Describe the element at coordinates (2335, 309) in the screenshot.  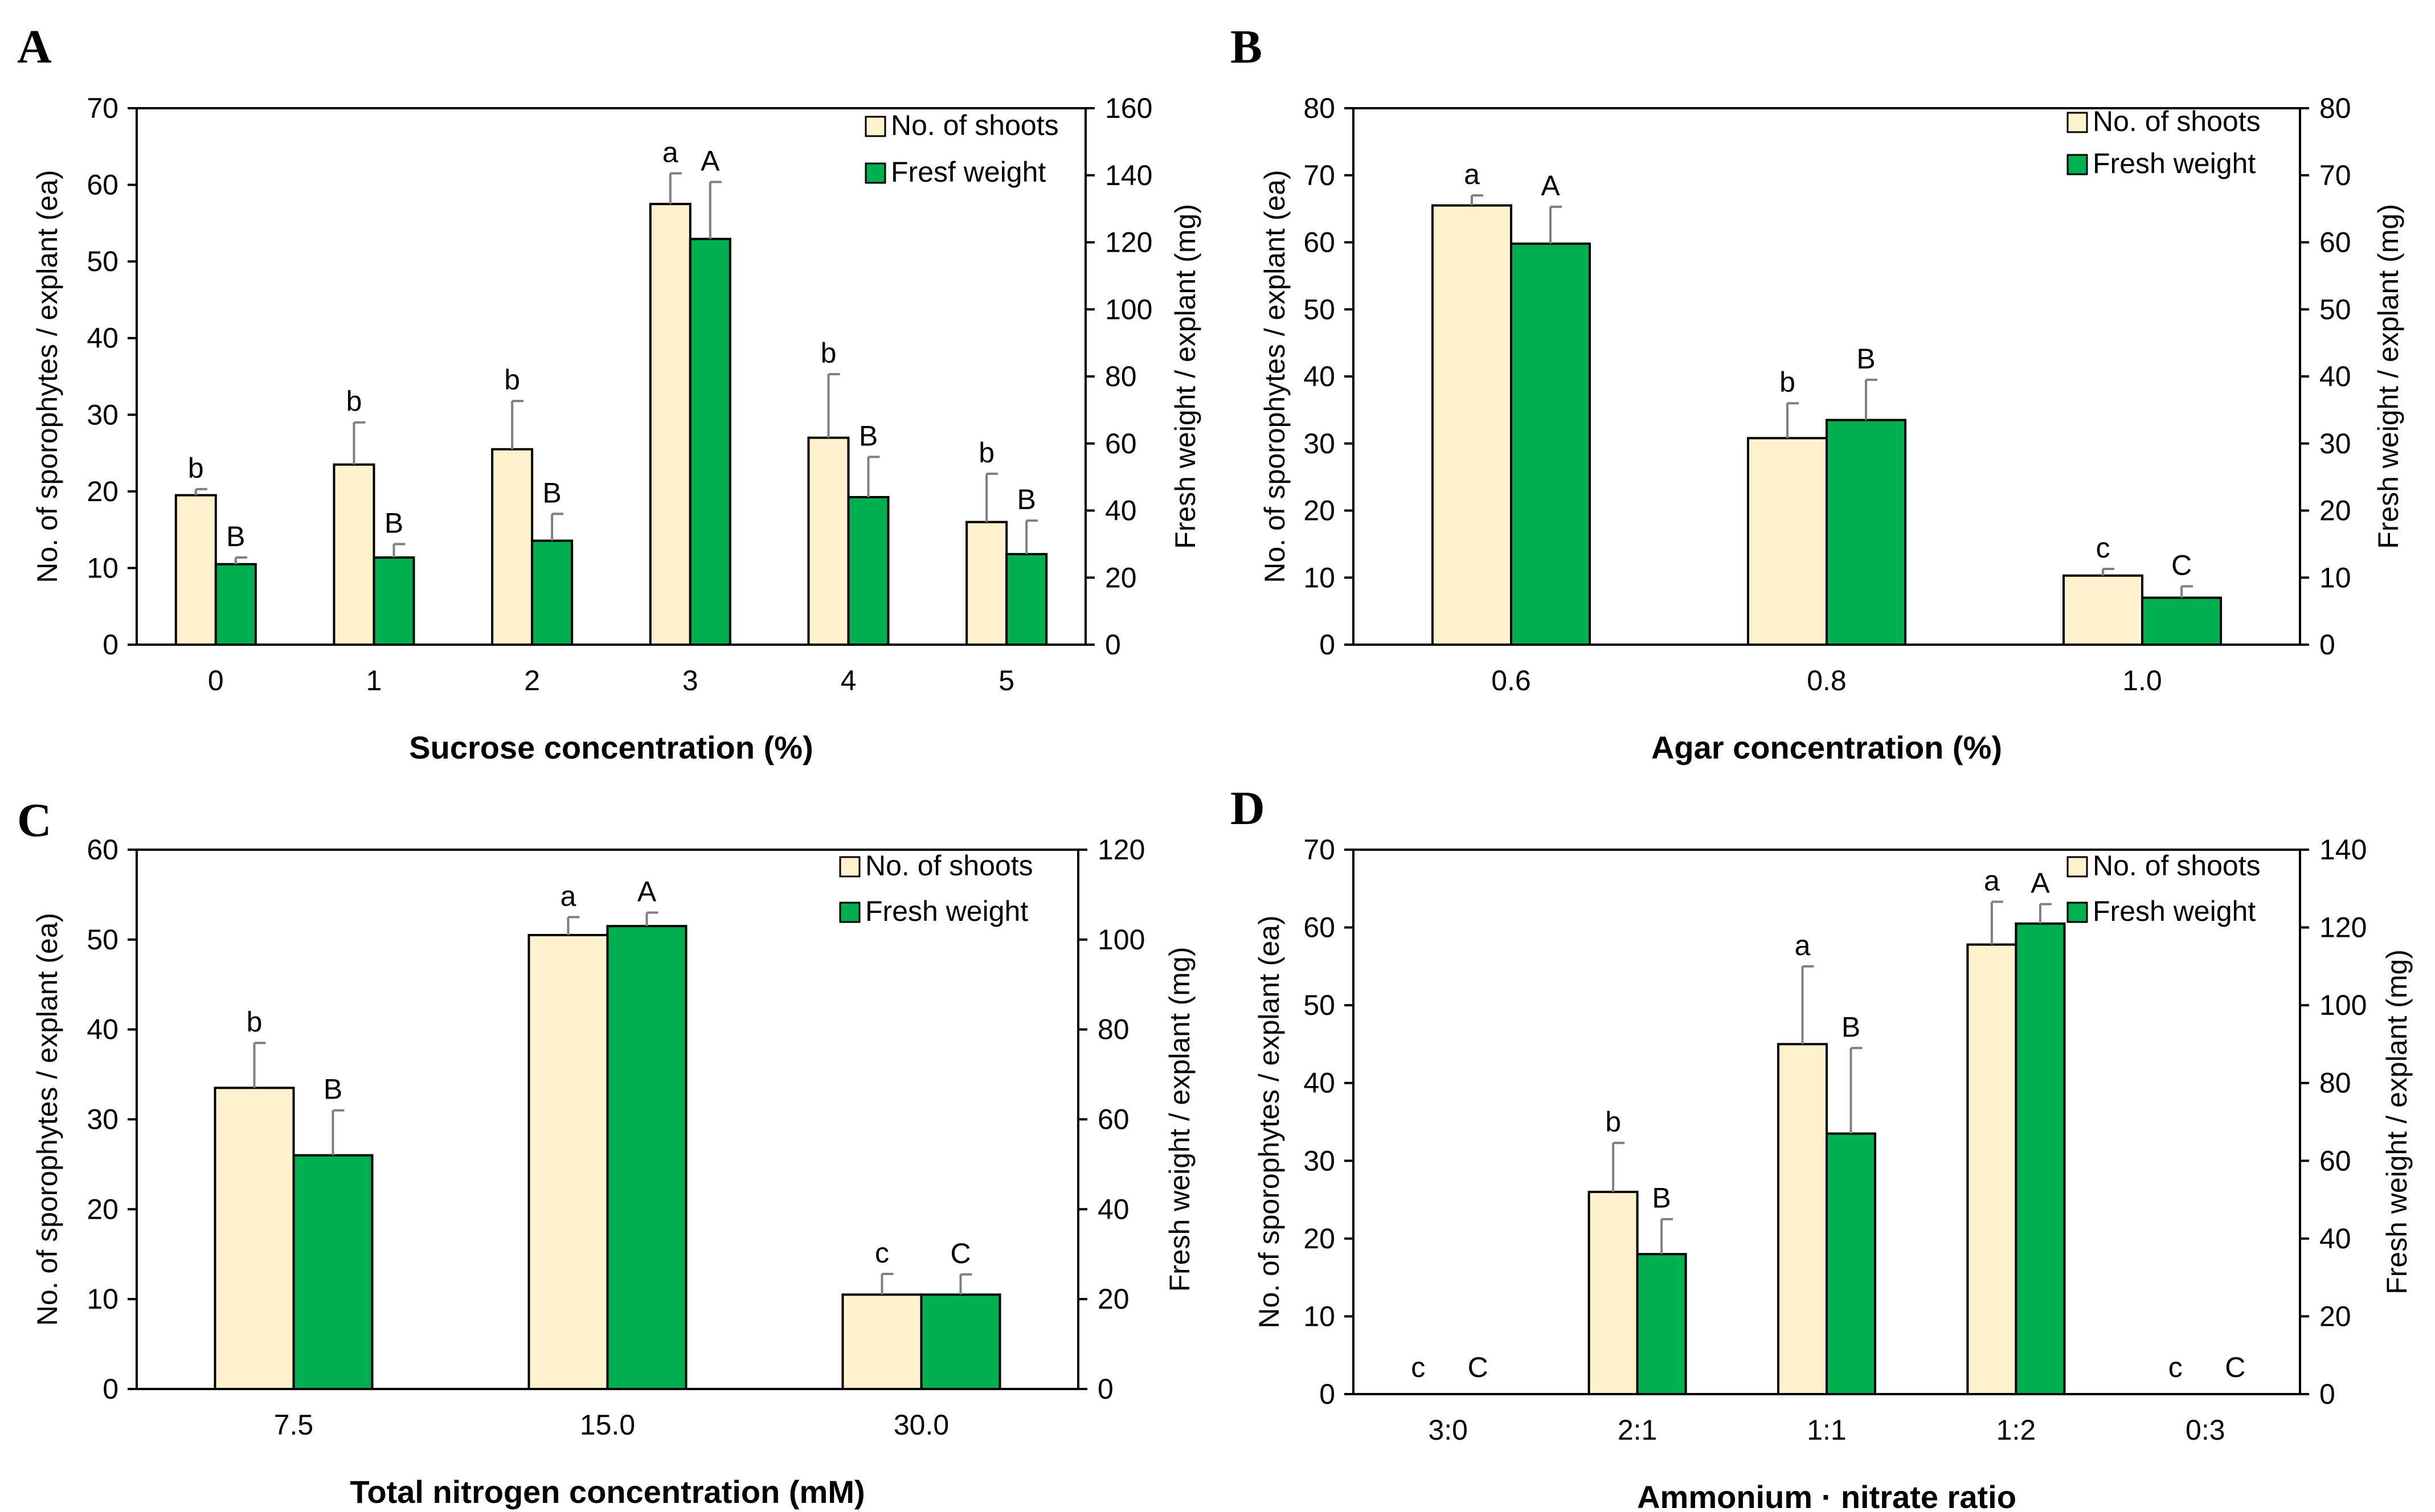
I see `y2-tick-label: 50` at that location.